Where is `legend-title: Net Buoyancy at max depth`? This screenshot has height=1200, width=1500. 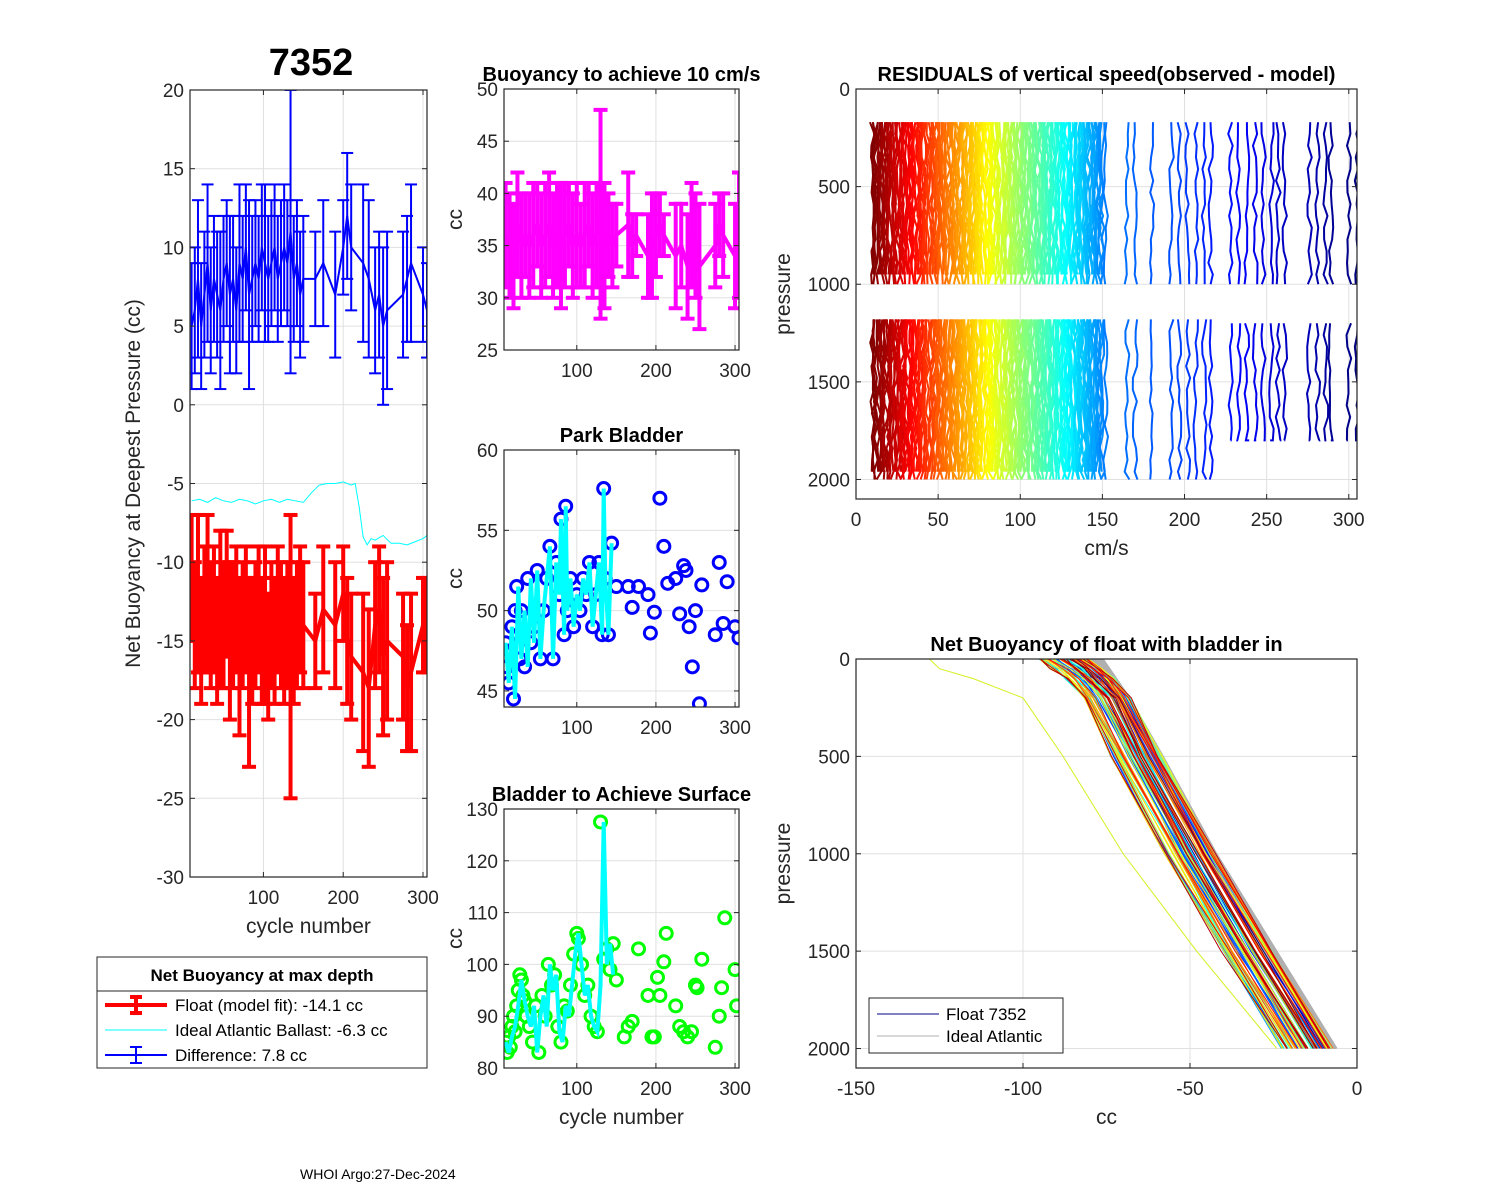 legend-title: Net Buoyancy at max depth is located at coordinates (262, 975).